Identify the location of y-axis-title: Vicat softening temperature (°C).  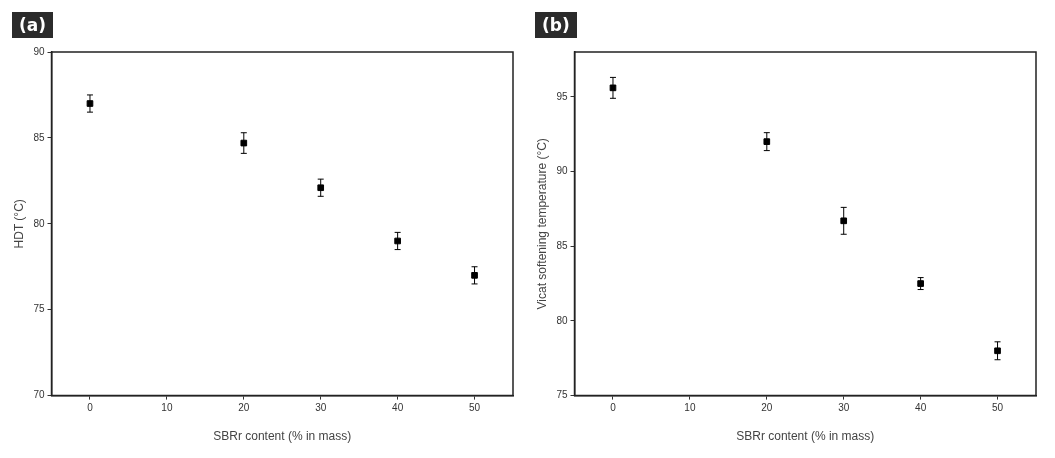
(541, 224).